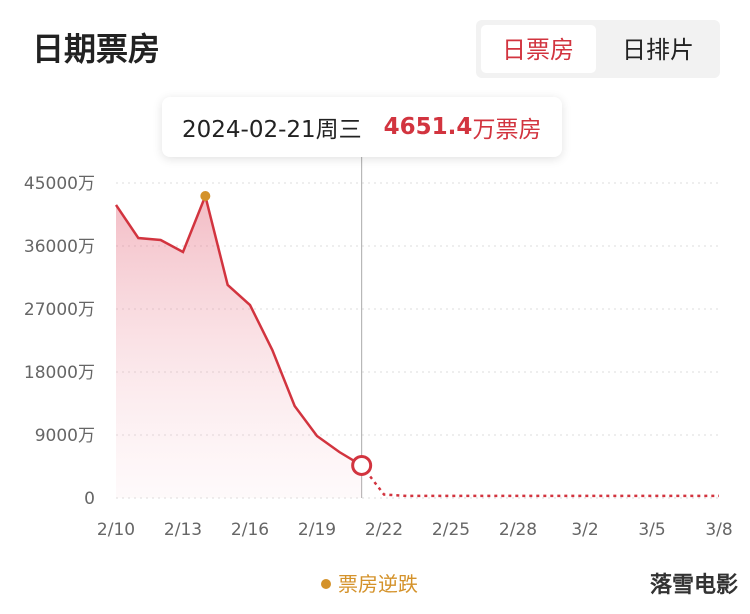  What do you see at coordinates (384, 530) in the screenshot?
I see `x-tick-label: 2/22` at bounding box center [384, 530].